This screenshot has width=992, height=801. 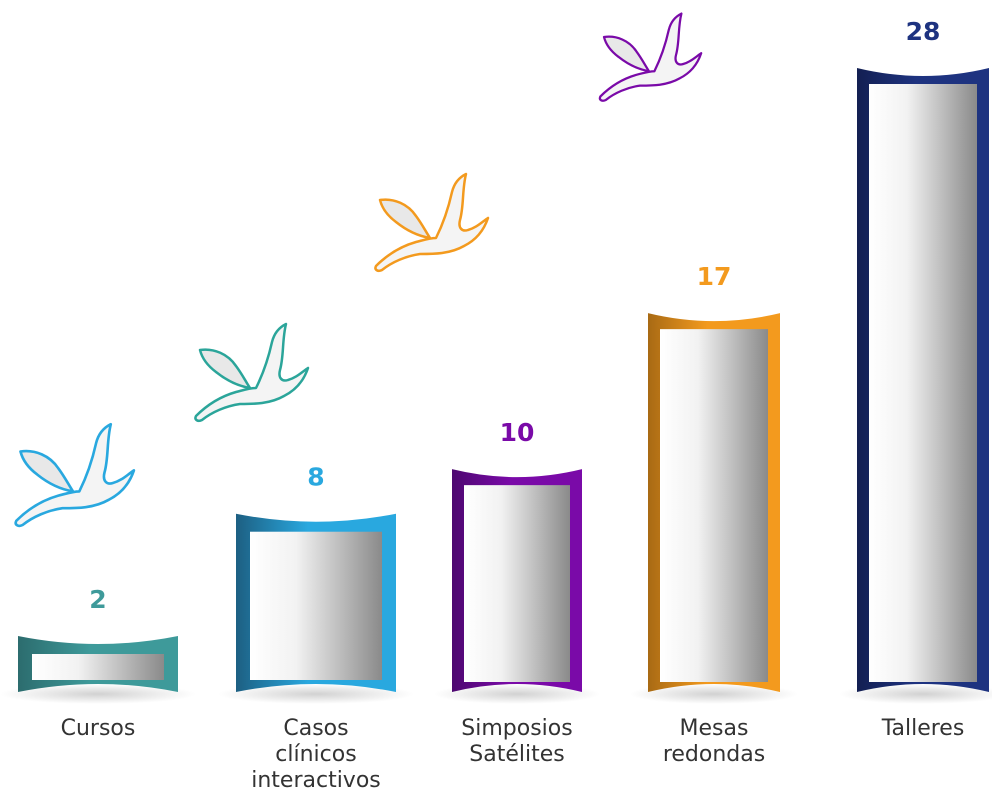 I want to click on category-label-line: Talleres, so click(x=923, y=728).